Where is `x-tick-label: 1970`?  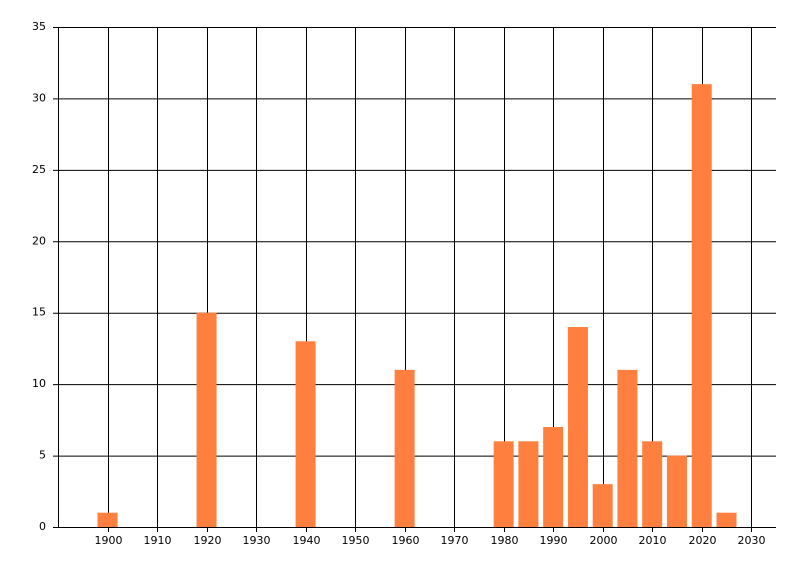
x-tick-label: 1970 is located at coordinates (455, 540).